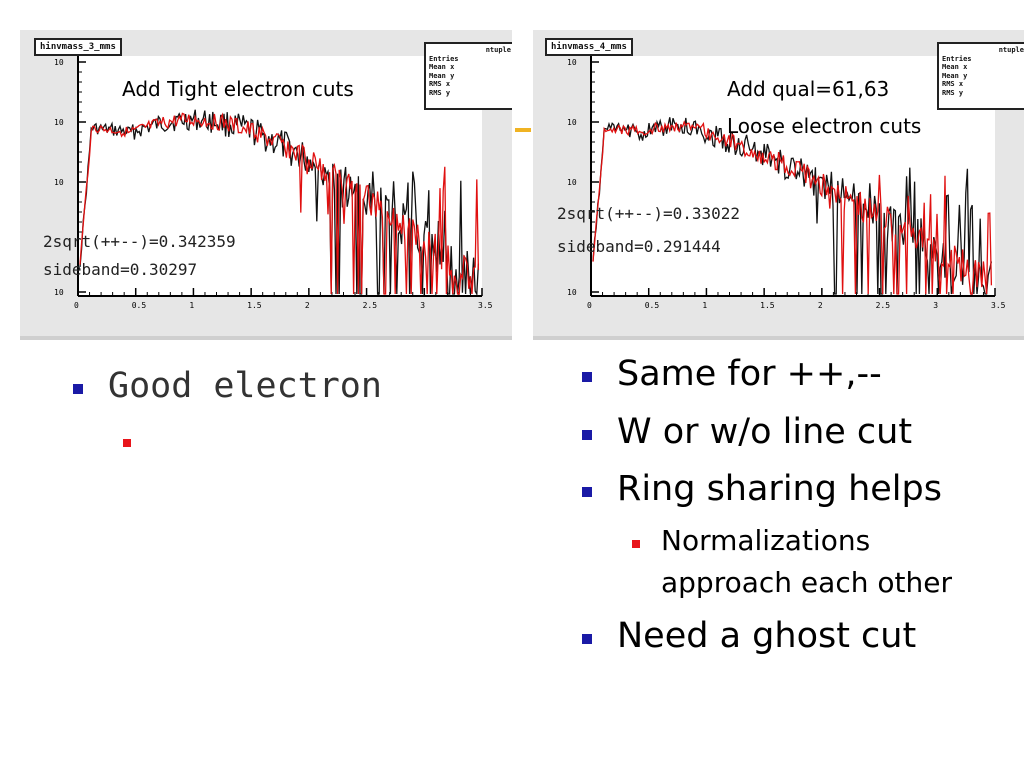 The image size is (1024, 768). What do you see at coordinates (639, 246) in the screenshot?
I see `sideband-value: sideband=0.291444` at bounding box center [639, 246].